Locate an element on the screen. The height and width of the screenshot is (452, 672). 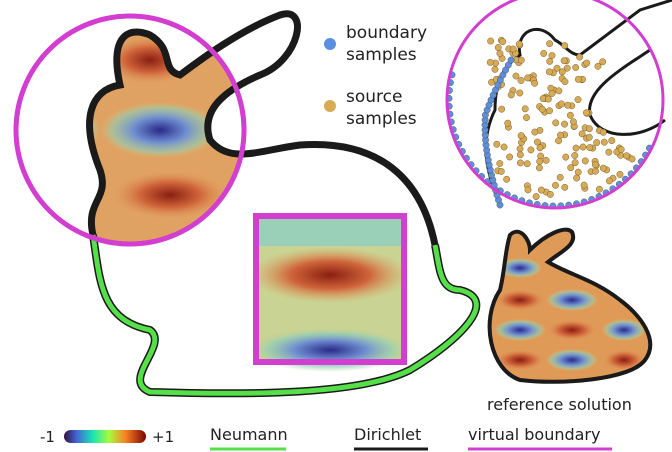
dirichlet-label: Dirichlet is located at coordinates (388, 434).